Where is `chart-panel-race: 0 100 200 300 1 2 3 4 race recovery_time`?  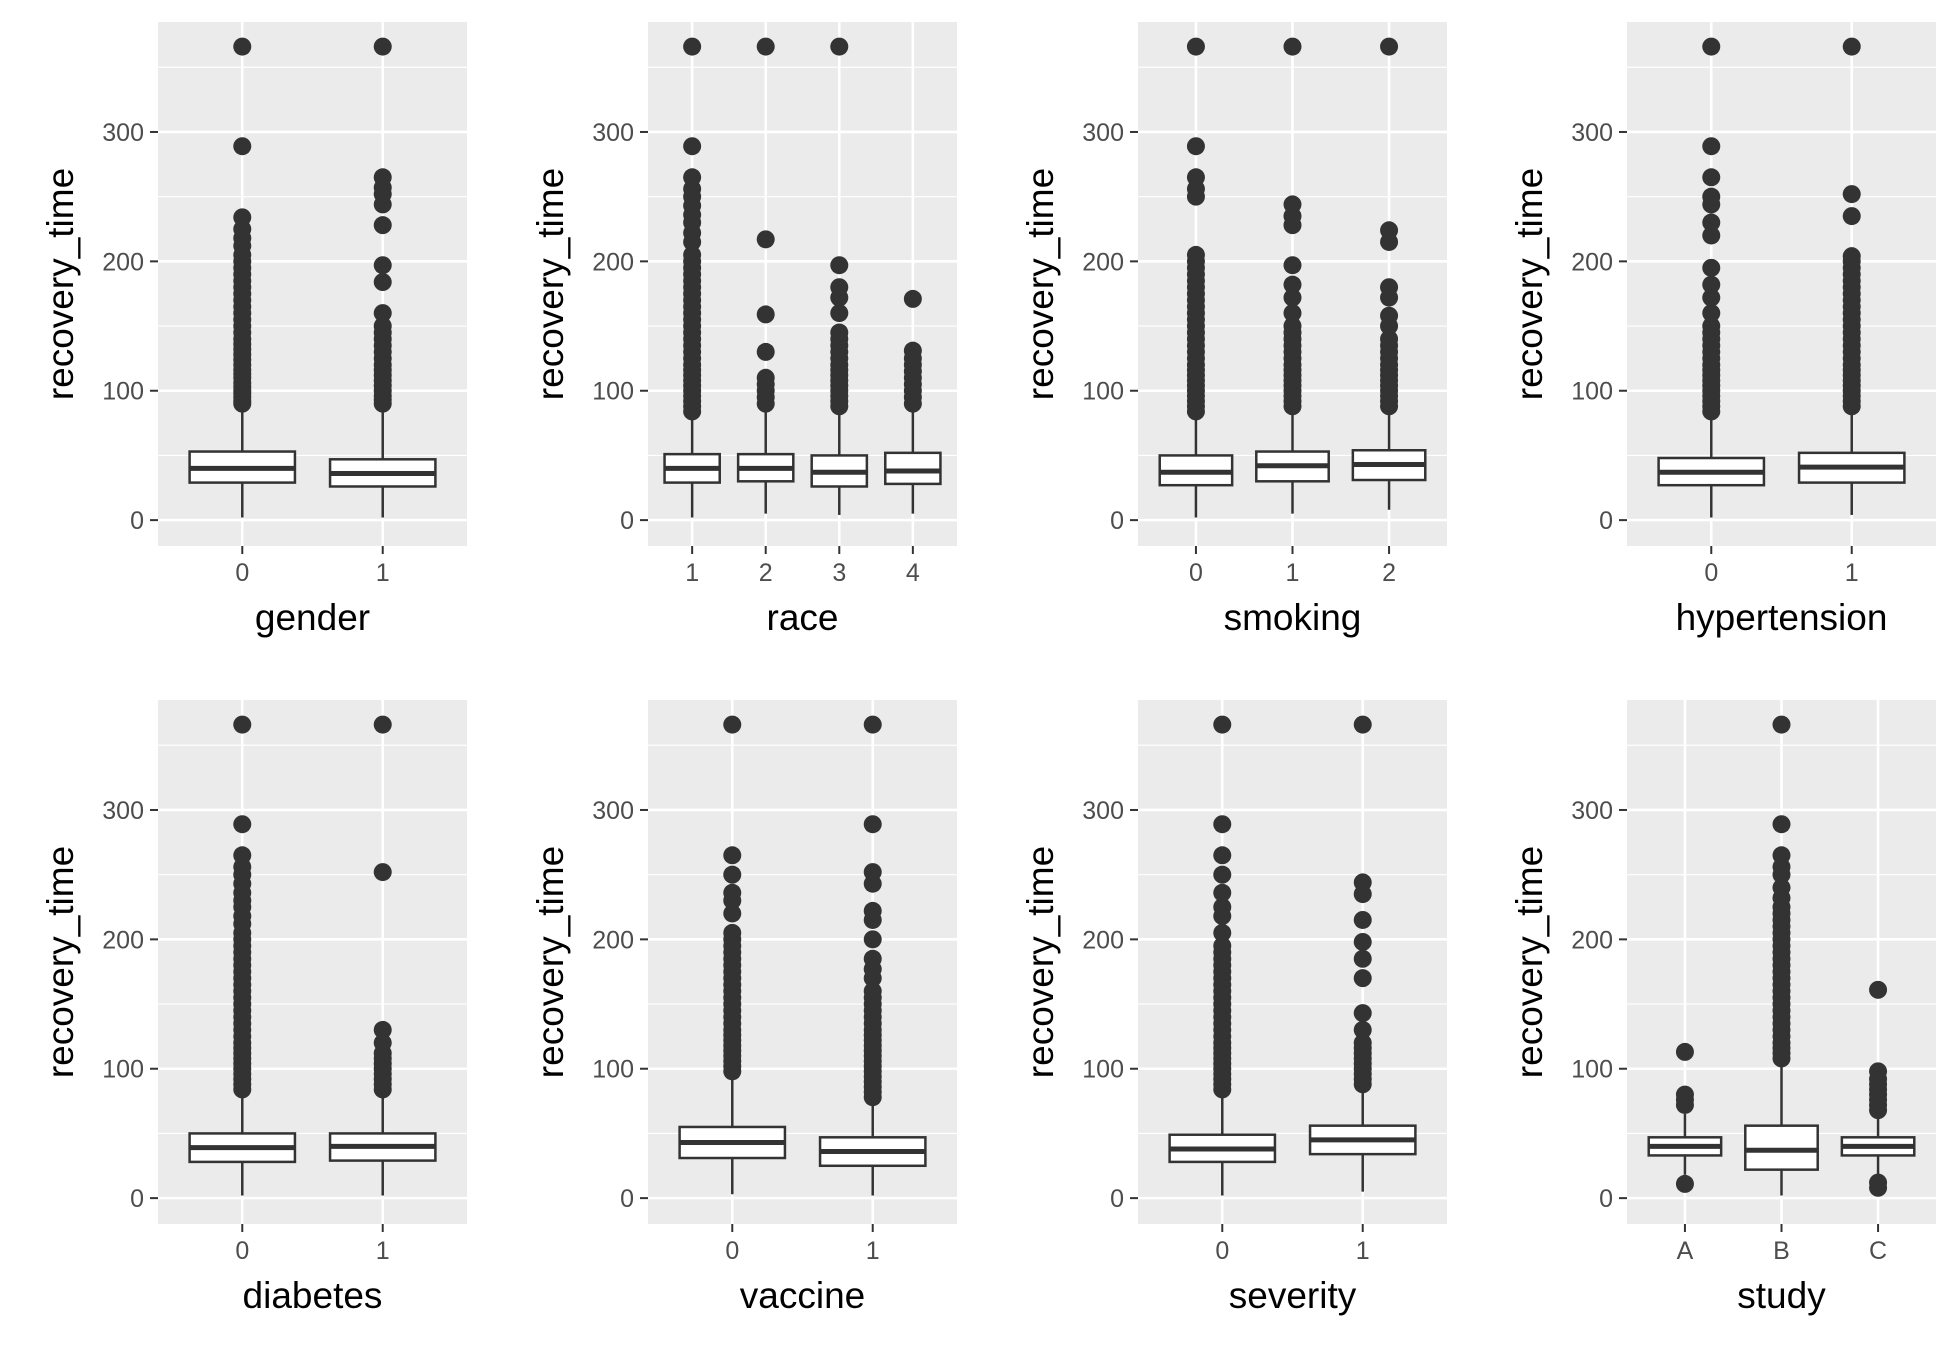 chart-panel-race: 0 100 200 300 1 2 3 4 race recovery_time is located at coordinates (743, 330).